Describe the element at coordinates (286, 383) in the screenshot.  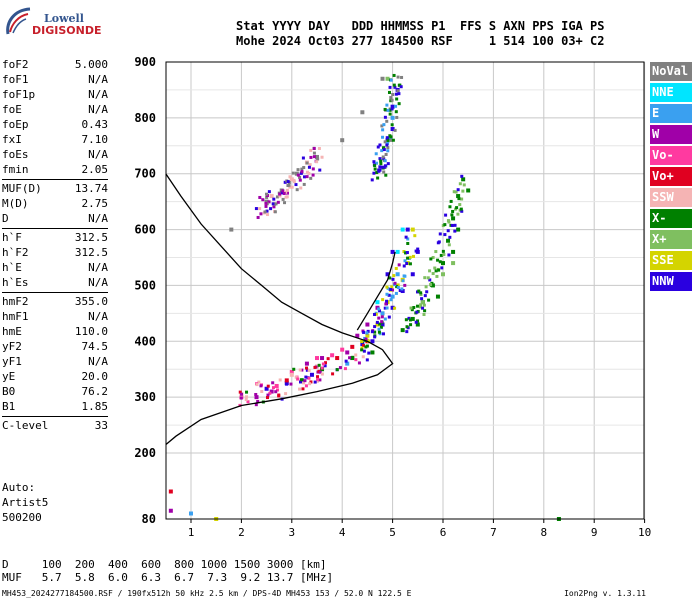
I see `data-point-nnw` at that location.